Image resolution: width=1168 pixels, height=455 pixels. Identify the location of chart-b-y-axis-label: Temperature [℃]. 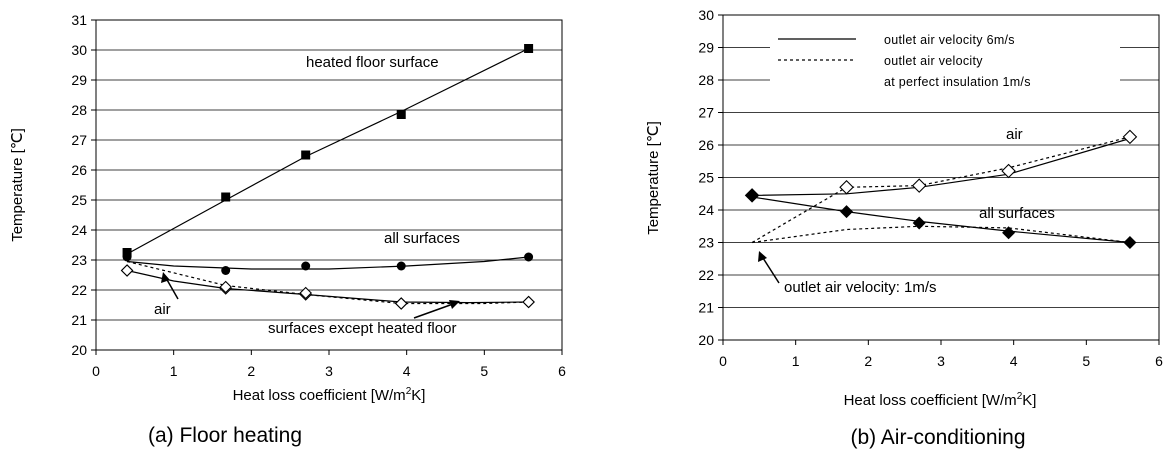
(653, 178).